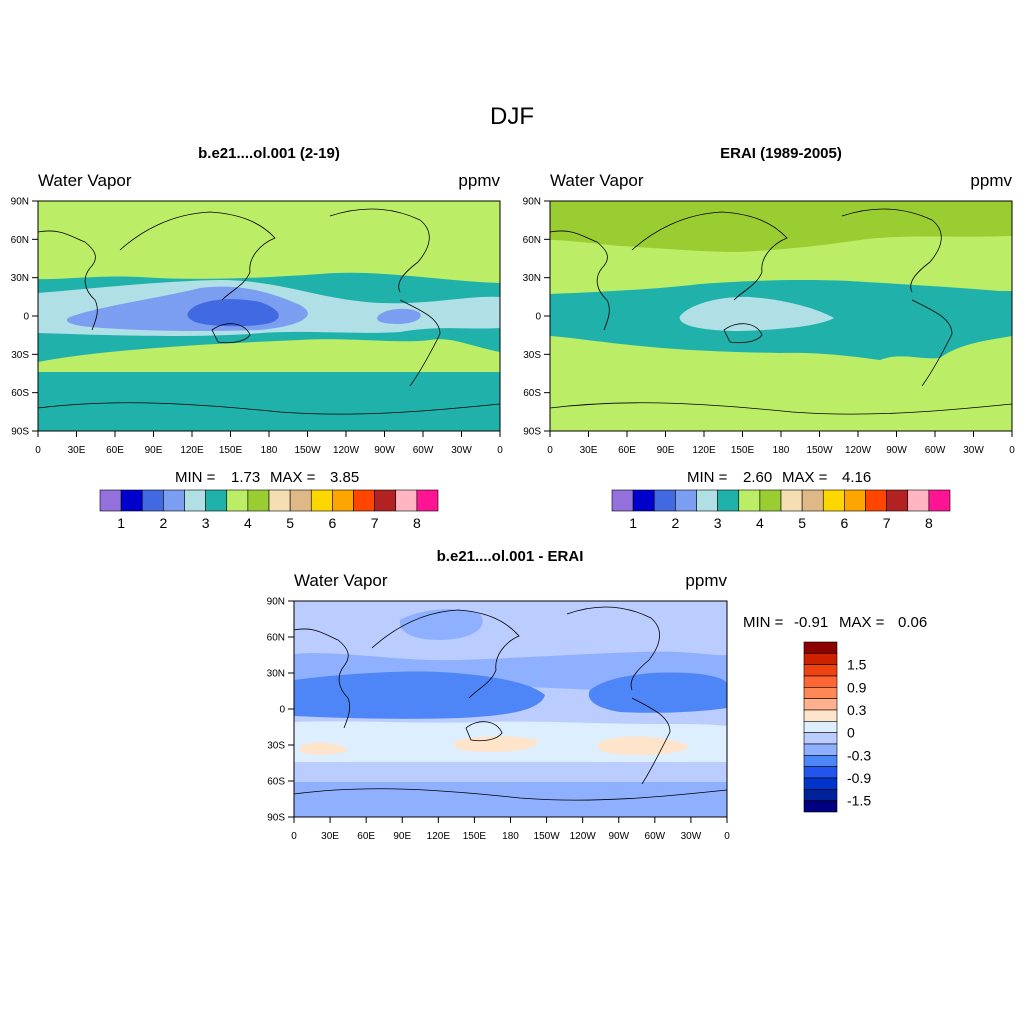 This screenshot has width=1024, height=1024. What do you see at coordinates (245, 477) in the screenshot?
I see `stats-min-value: 1.73` at bounding box center [245, 477].